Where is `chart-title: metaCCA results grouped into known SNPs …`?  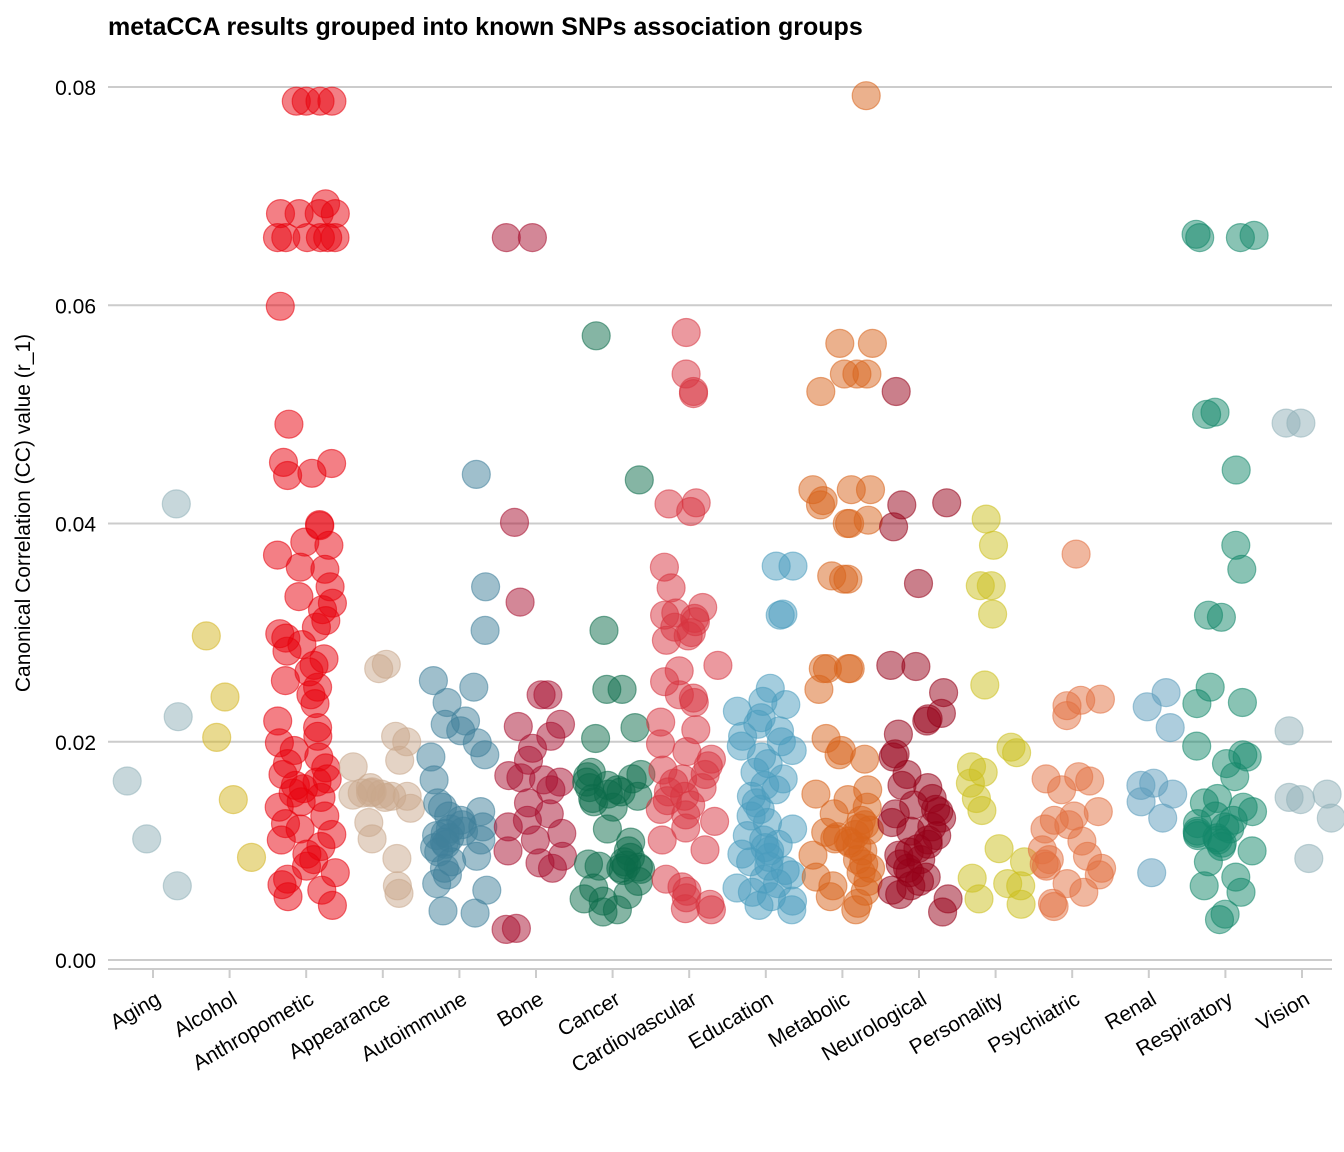
chart-title: metaCCA results grouped into known SNPs … is located at coordinates (485, 27).